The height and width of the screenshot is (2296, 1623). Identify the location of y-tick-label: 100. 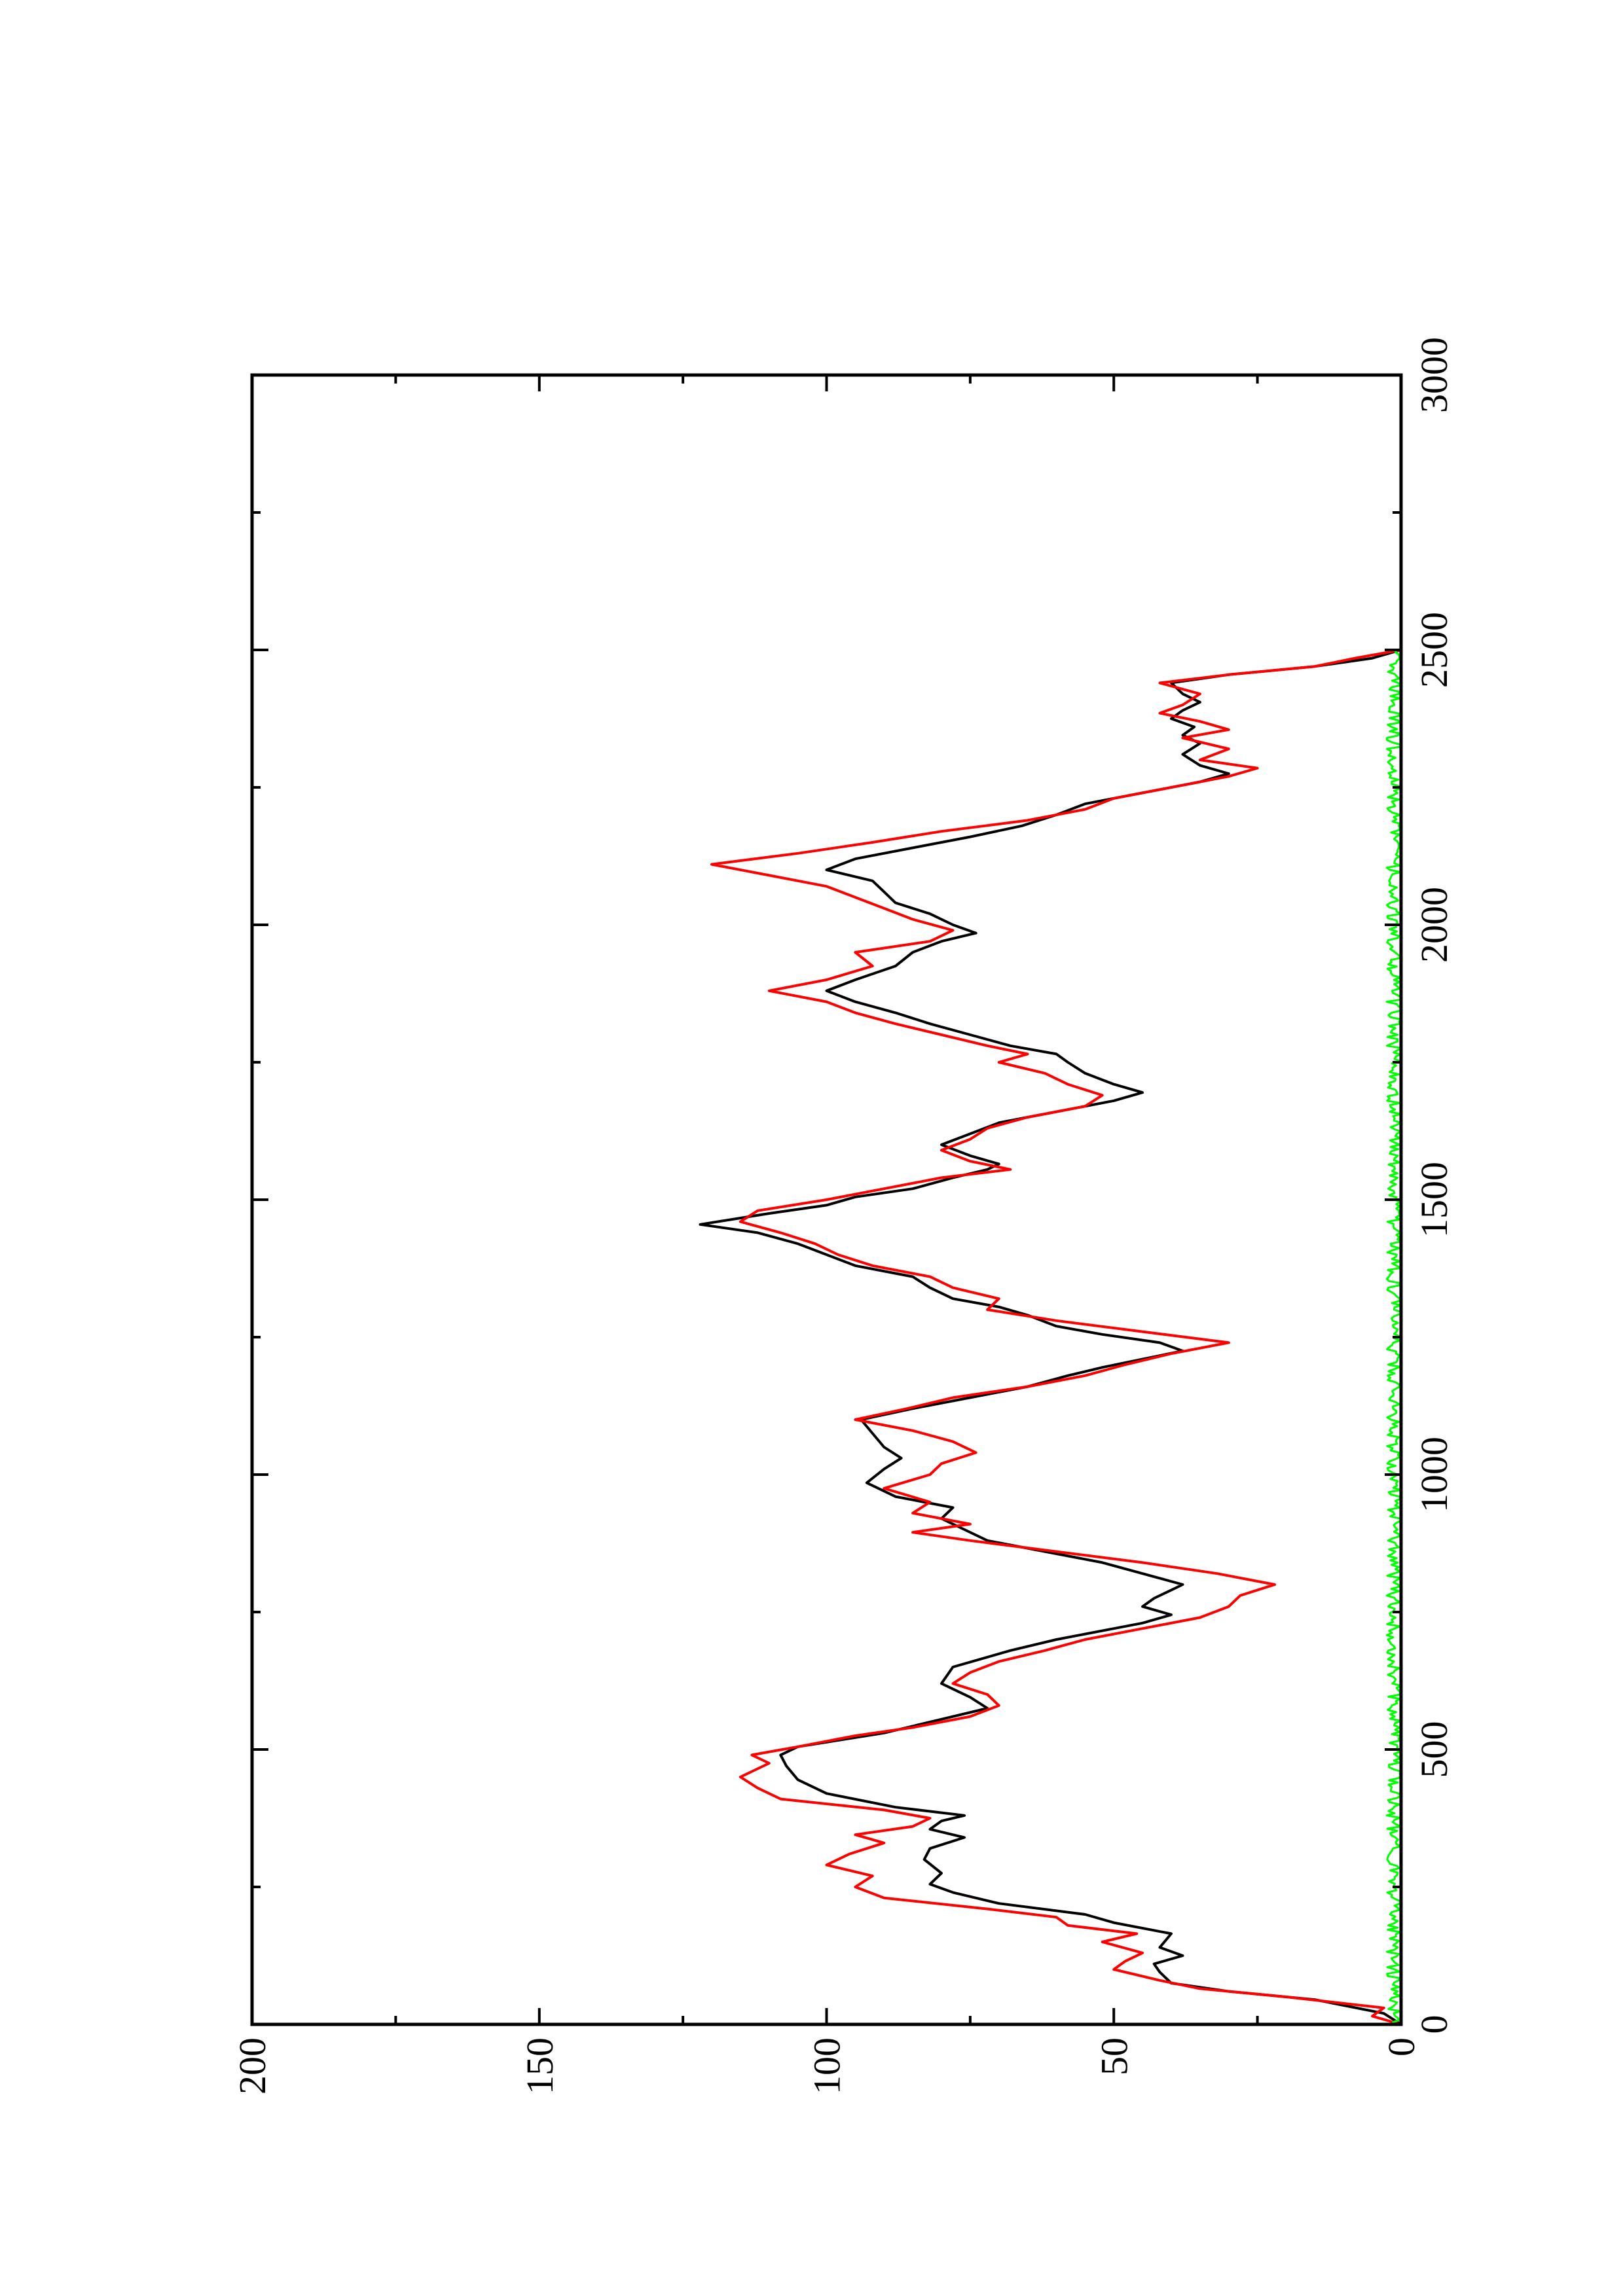
(827, 2065).